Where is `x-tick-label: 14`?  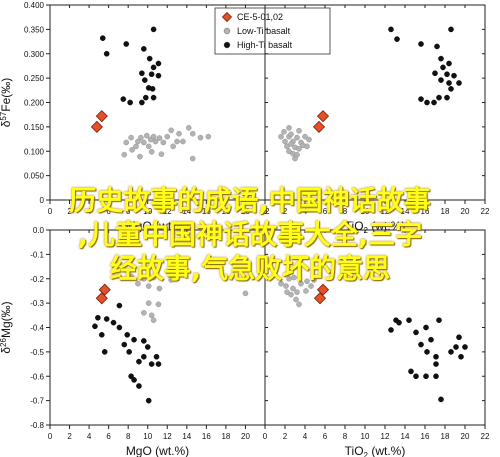
x-tick-label: 14 is located at coordinates (186, 211).